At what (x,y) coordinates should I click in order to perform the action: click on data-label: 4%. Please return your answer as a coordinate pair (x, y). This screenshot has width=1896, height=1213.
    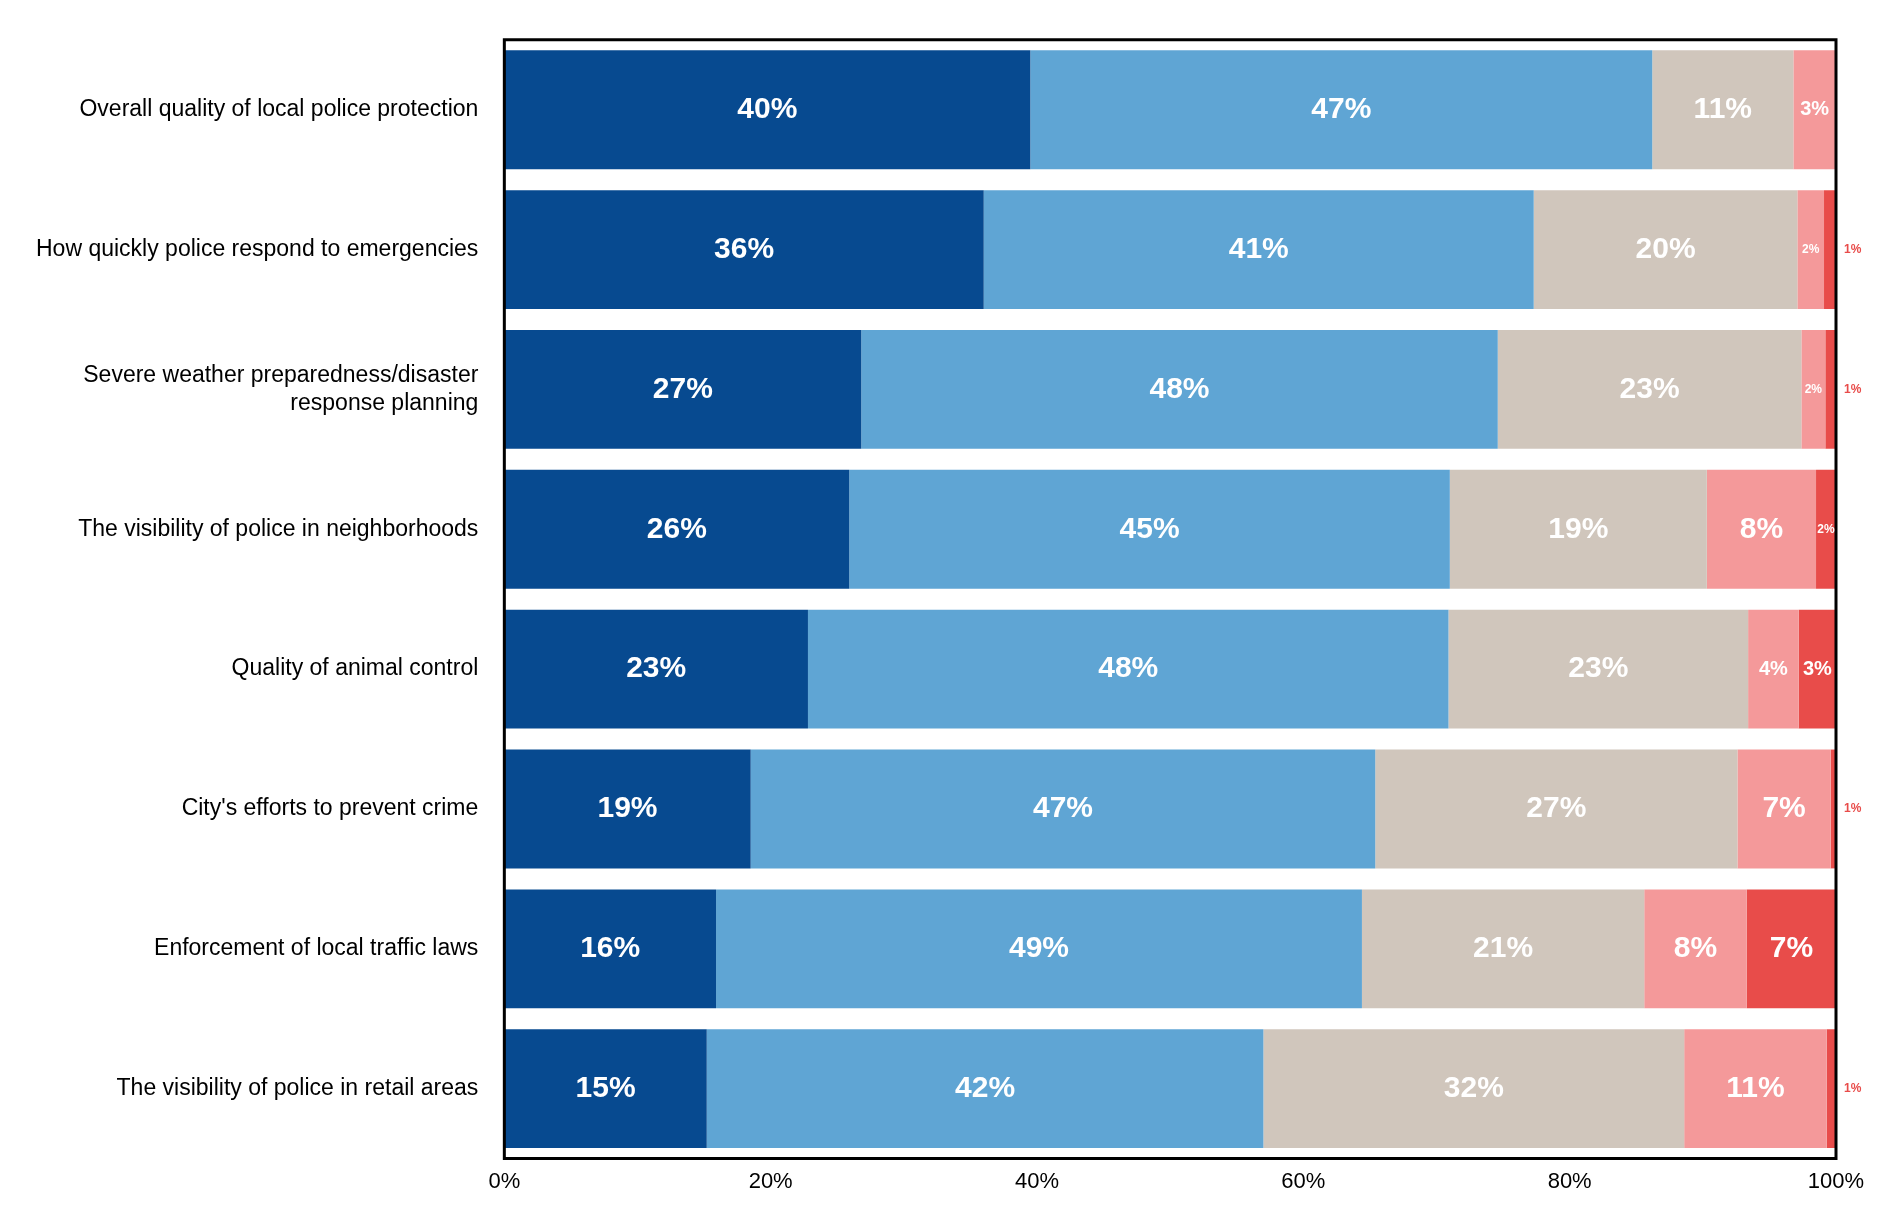
    Looking at the image, I should click on (1773, 667).